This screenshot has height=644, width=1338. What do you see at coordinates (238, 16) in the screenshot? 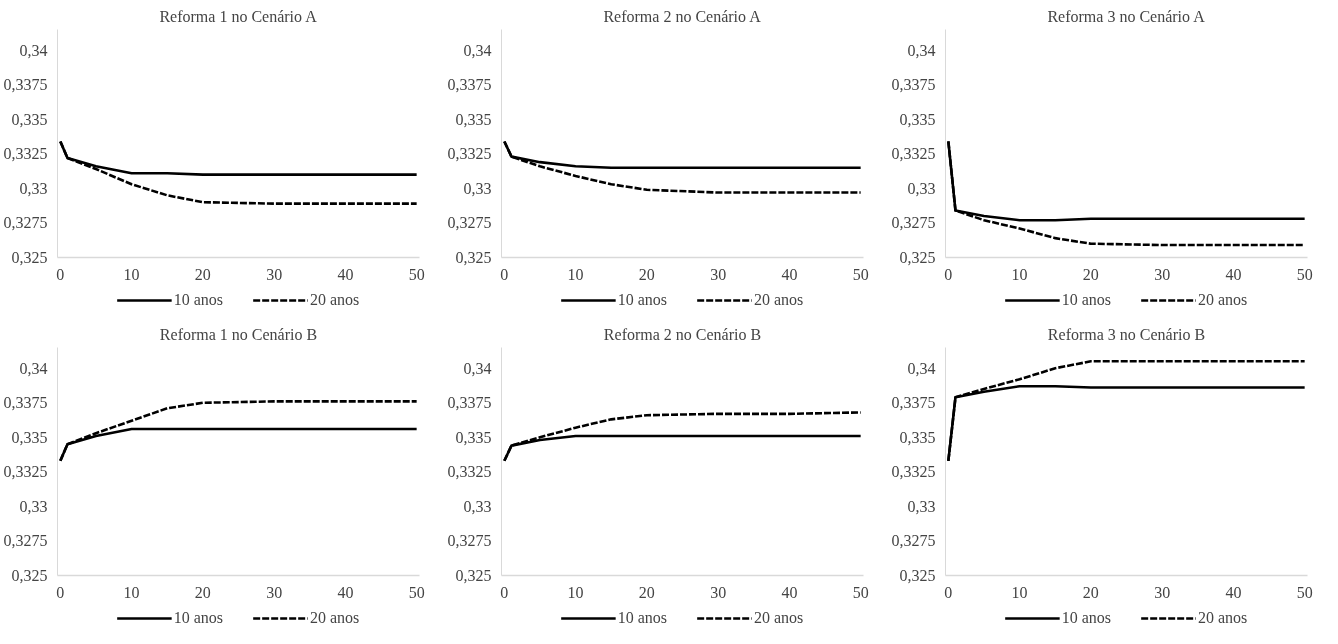
I see `chart-title: Reforma 1 no Cenário A` at bounding box center [238, 16].